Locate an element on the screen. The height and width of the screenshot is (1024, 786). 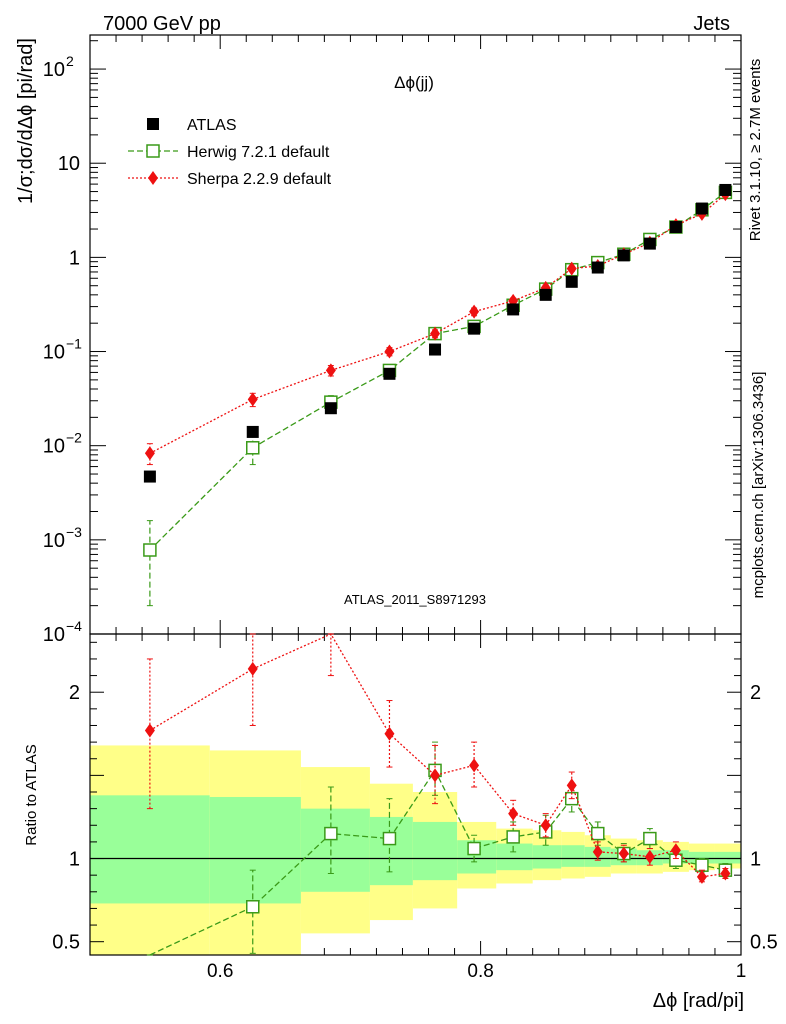
legend-herwig-marker is located at coordinates (153, 151).